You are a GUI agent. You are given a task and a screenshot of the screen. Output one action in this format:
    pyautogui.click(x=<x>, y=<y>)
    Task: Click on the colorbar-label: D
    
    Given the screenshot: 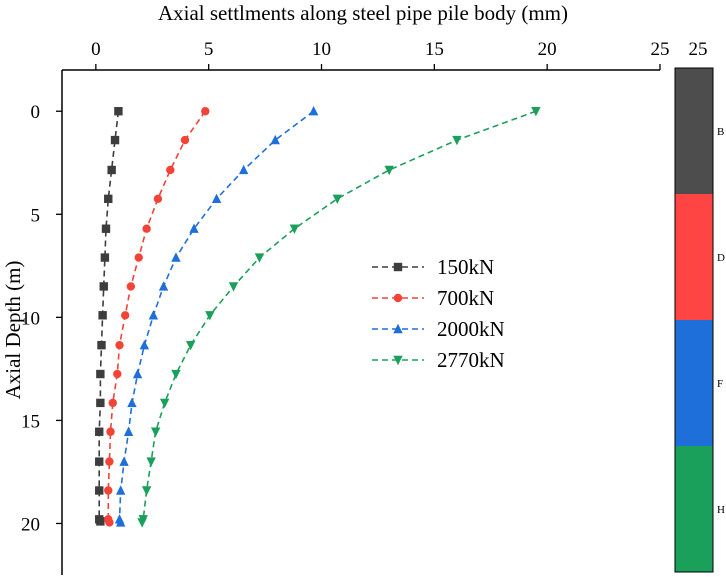 What is the action you would take?
    pyautogui.click(x=721, y=258)
    